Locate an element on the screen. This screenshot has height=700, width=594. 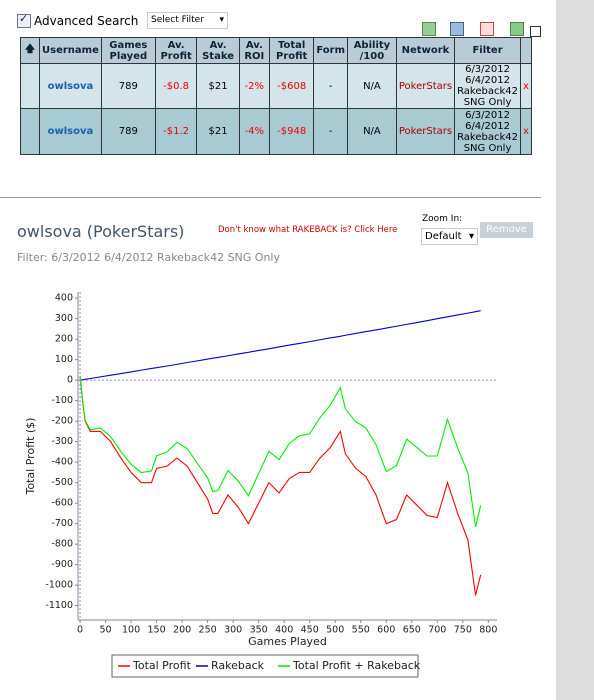
column-header: Games Played is located at coordinates (128, 50).